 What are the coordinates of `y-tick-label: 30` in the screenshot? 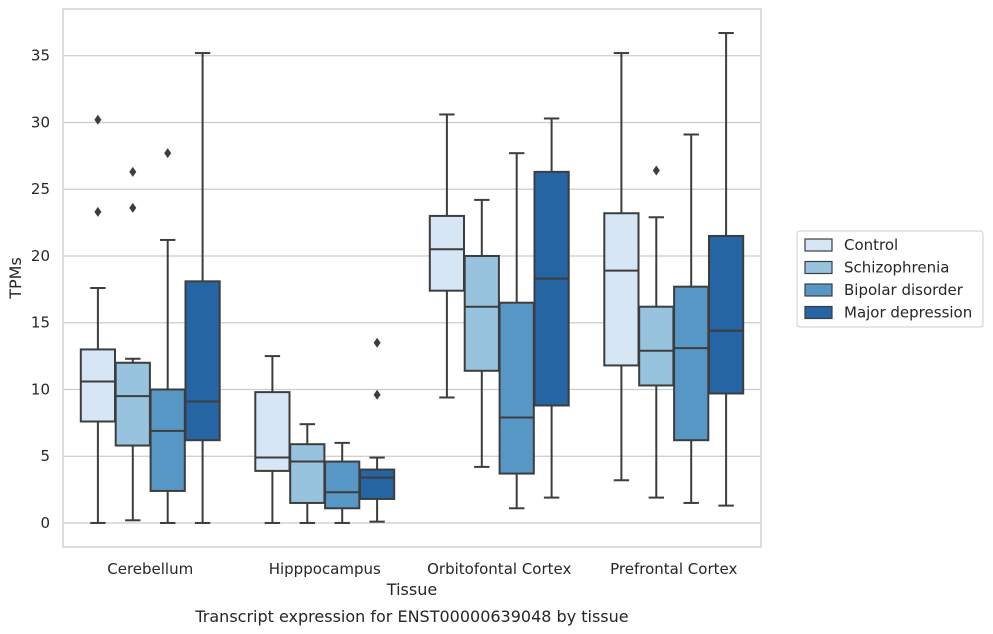 It's located at (40, 122).